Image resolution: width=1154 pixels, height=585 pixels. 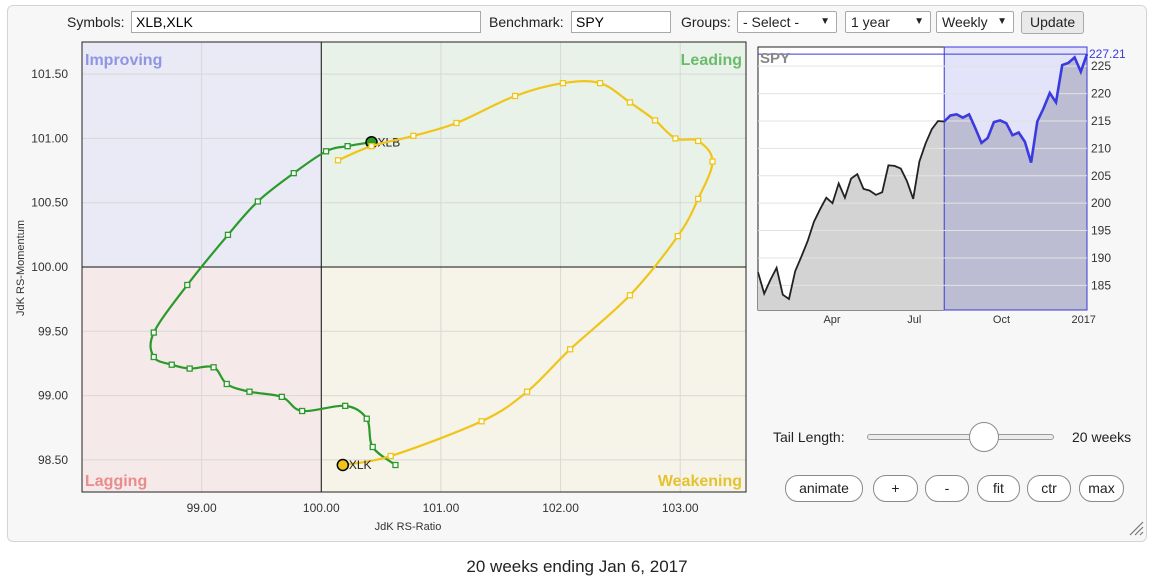 I want to click on spy-y-tick-label: 210, so click(x=1101, y=148).